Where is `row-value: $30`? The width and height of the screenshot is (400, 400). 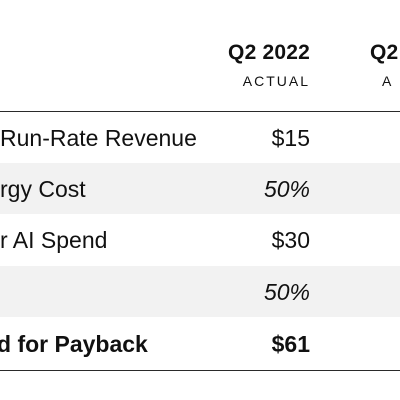 row-value: $30 is located at coordinates (290, 240).